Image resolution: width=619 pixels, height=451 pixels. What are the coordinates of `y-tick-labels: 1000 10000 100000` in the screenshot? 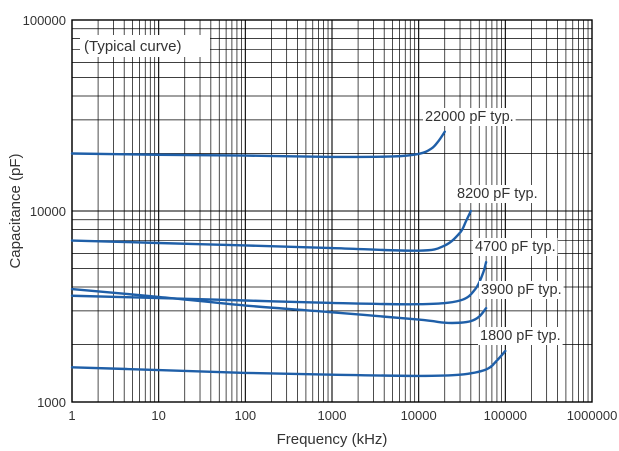 It's located at (44, 211).